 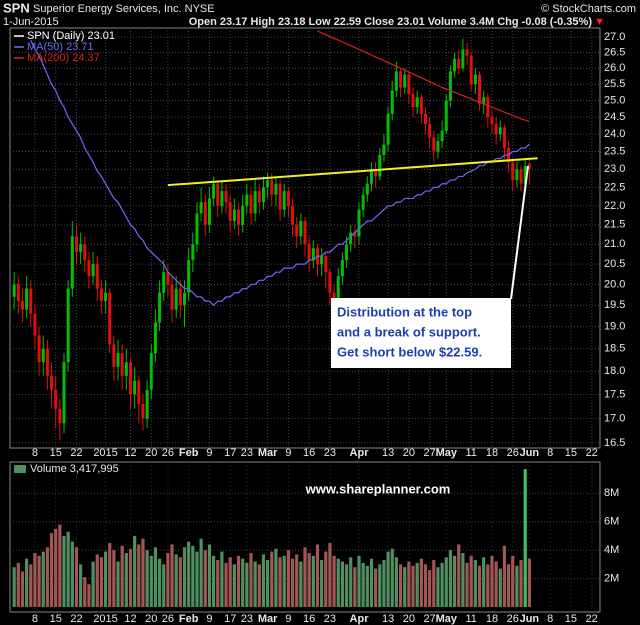 I want to click on x-tick-label: 12, so click(x=130, y=453).